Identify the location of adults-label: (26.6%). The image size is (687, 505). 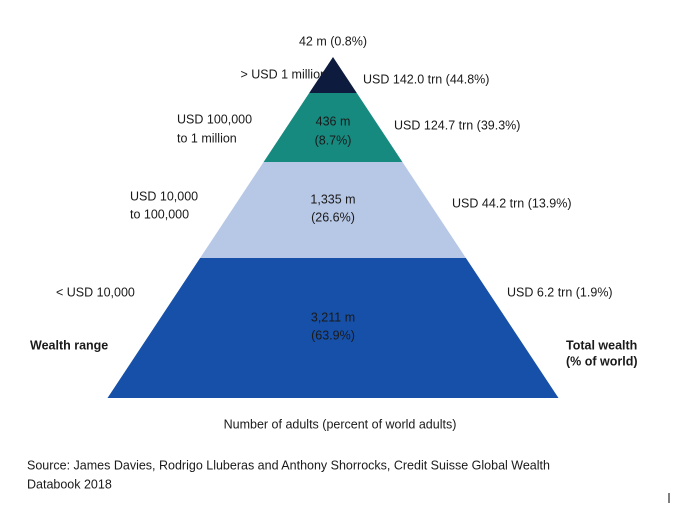
(333, 217).